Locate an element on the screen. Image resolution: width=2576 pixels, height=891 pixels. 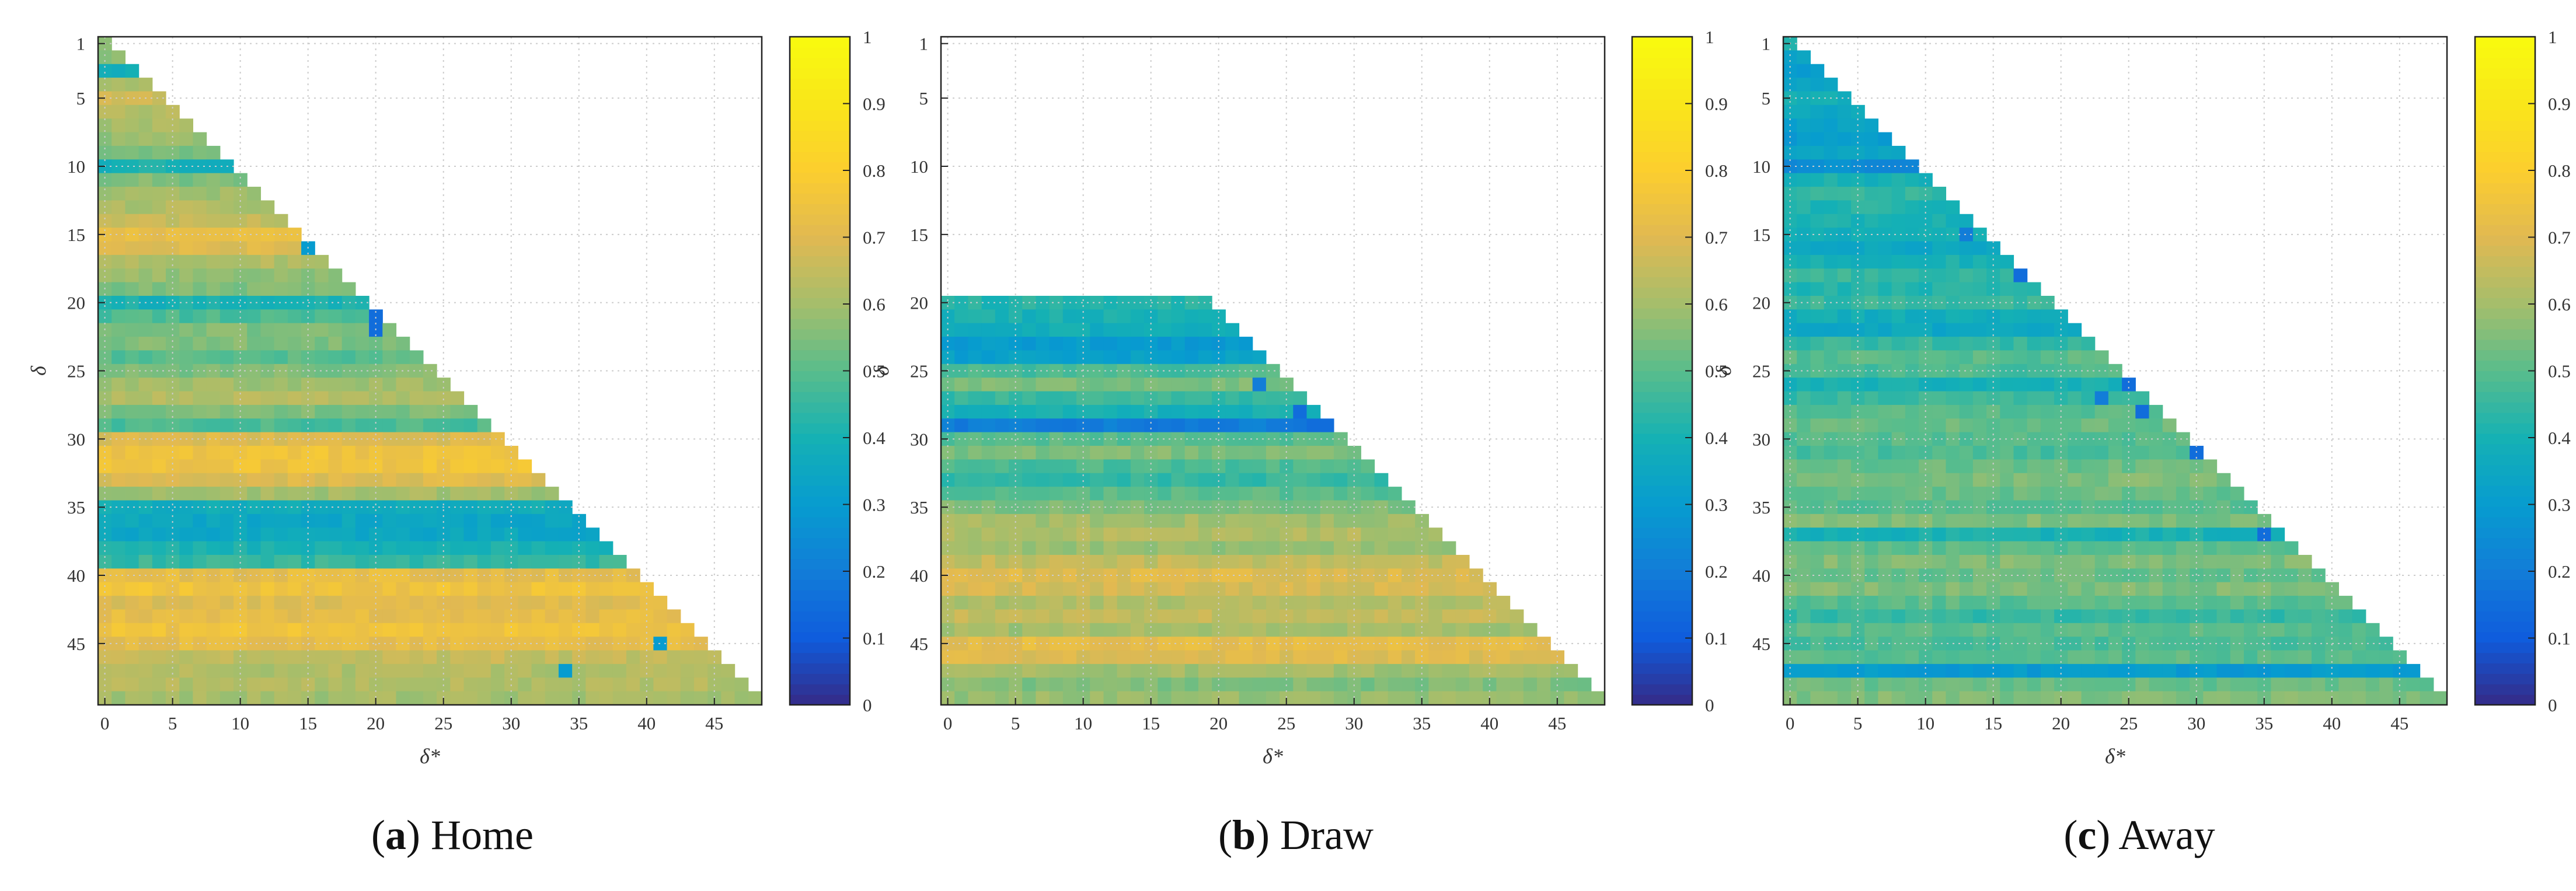
x-tick-label: 0 is located at coordinates (105, 723).